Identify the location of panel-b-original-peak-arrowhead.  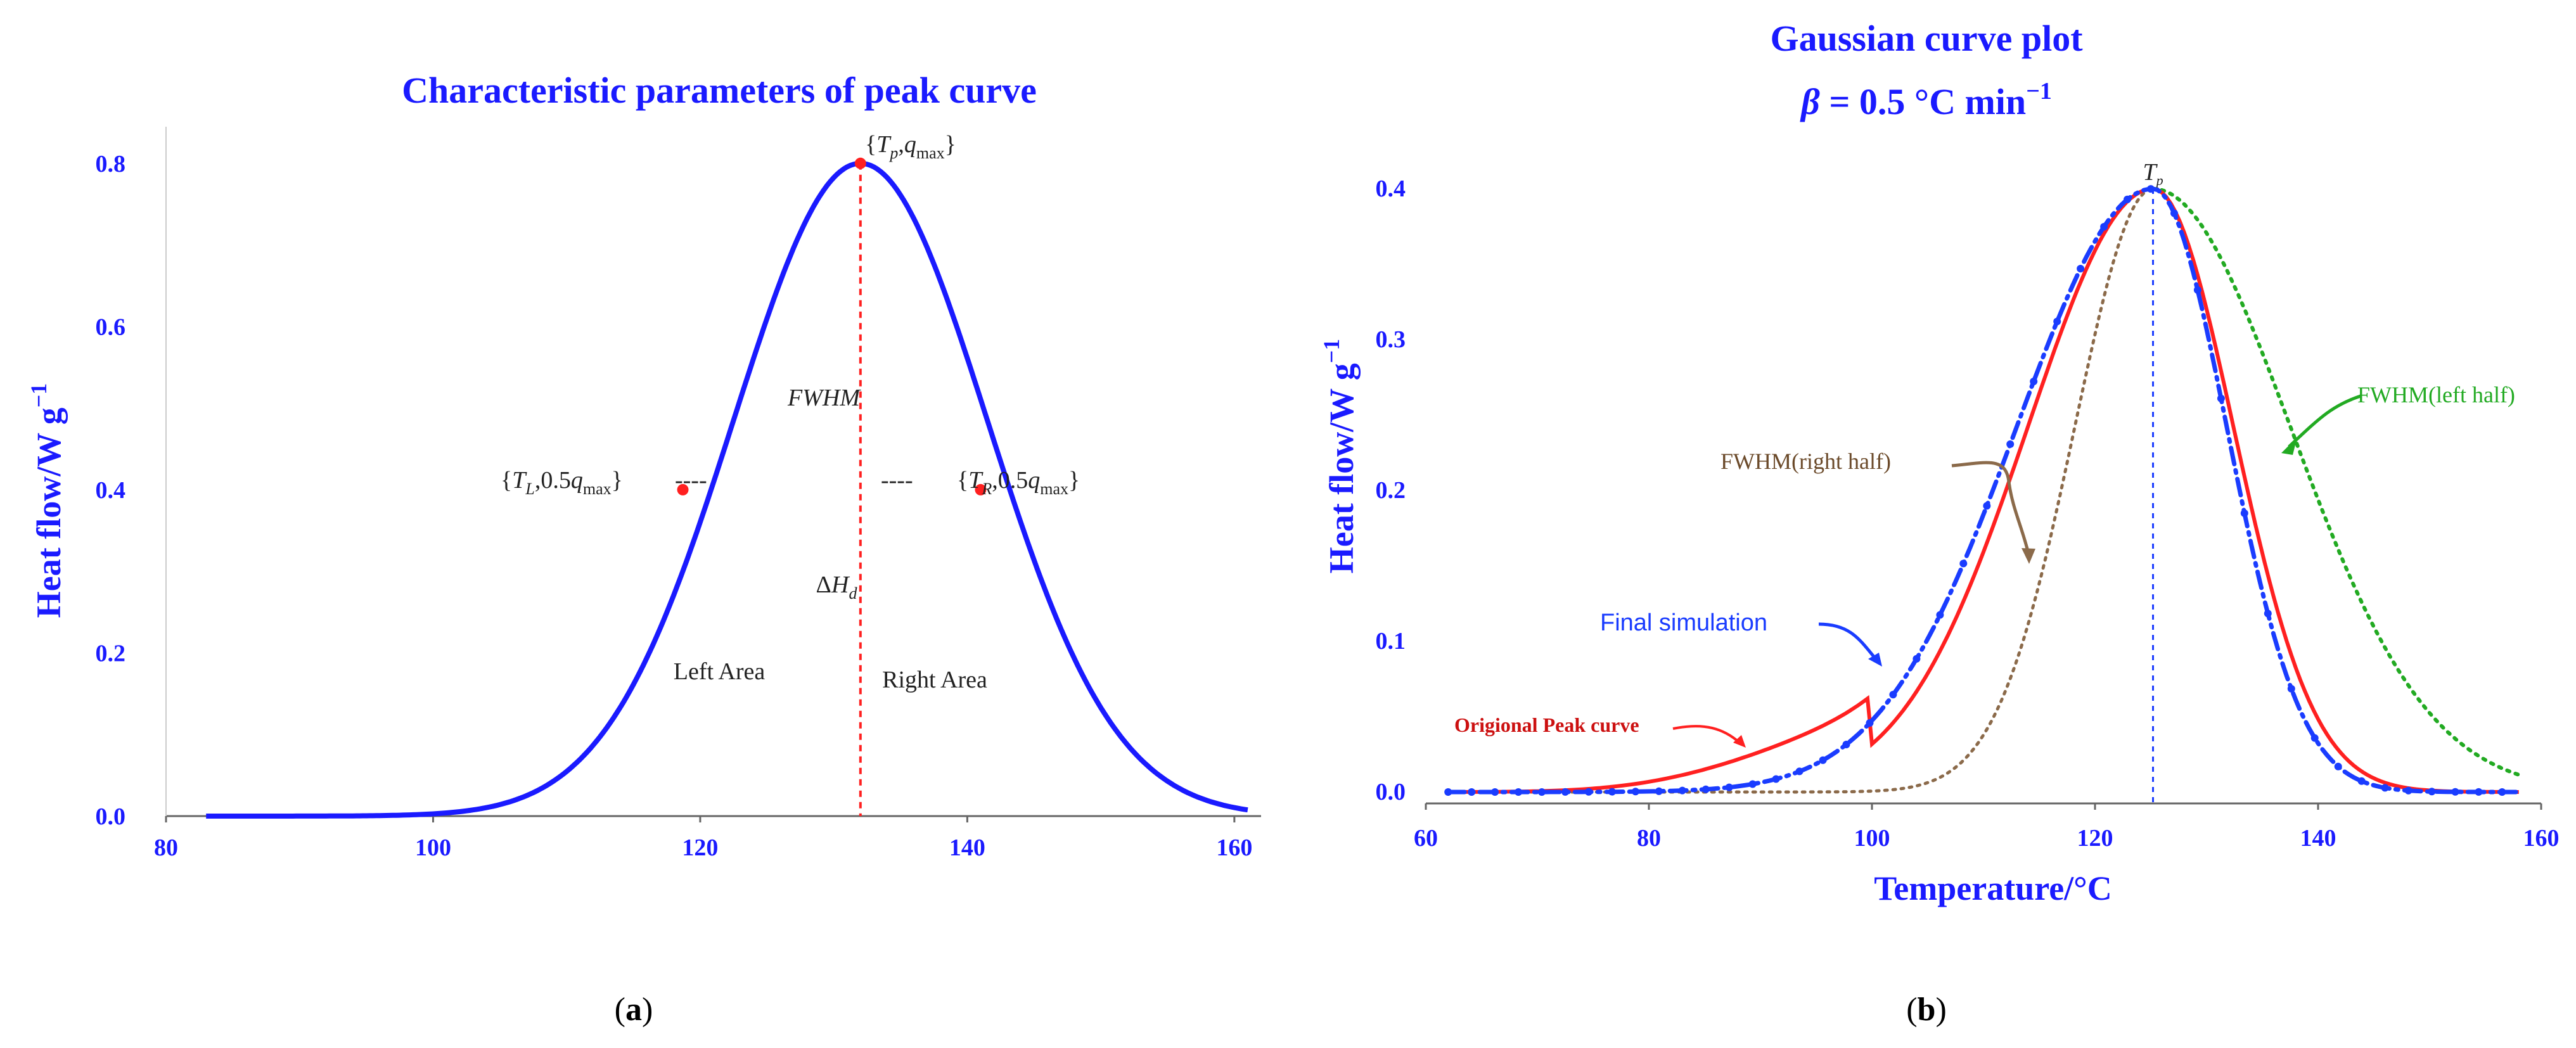
(1739, 741).